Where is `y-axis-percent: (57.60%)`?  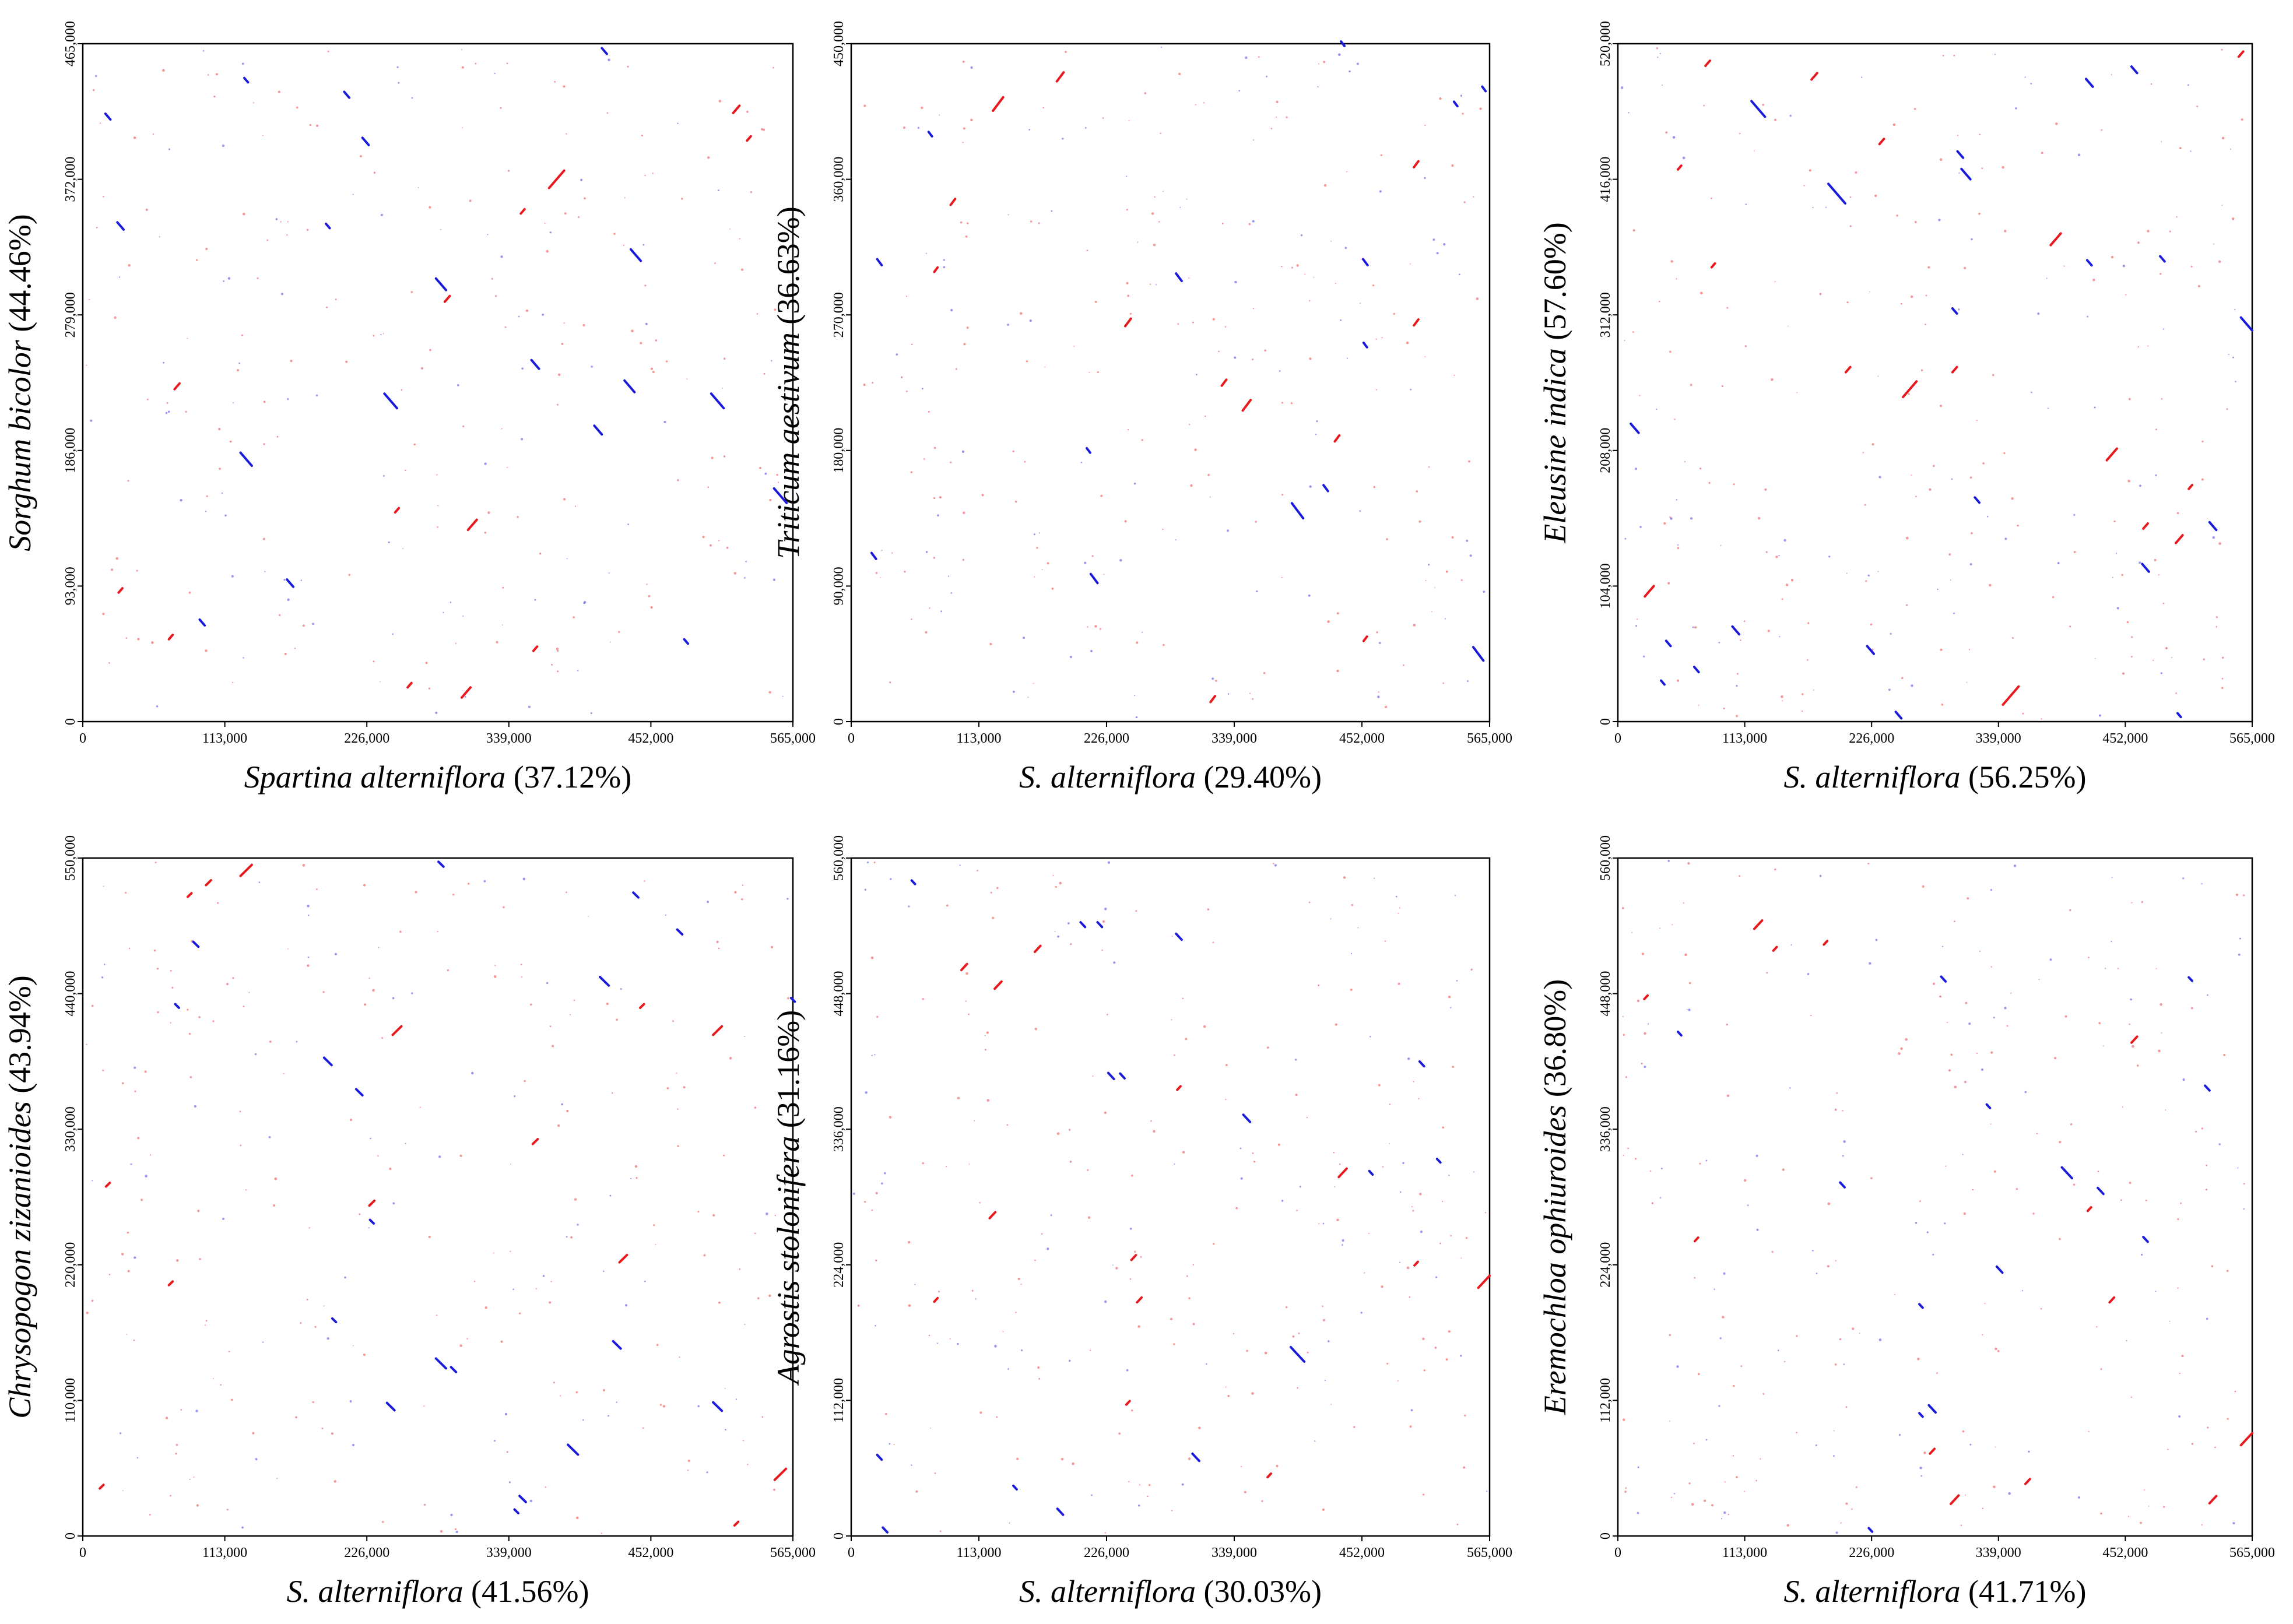
y-axis-percent: (57.60%) is located at coordinates (1554, 285).